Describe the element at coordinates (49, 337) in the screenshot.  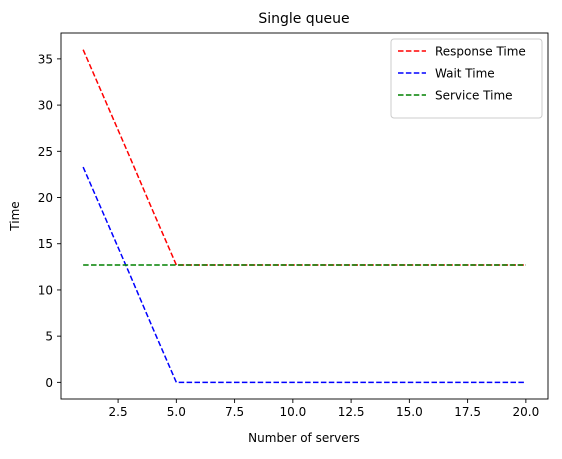
I see `y-tick-label: 5` at that location.